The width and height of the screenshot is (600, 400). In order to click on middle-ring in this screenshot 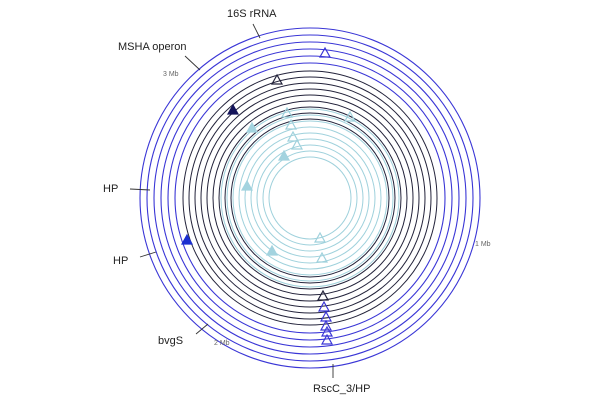, I will do `click(310, 198)`.